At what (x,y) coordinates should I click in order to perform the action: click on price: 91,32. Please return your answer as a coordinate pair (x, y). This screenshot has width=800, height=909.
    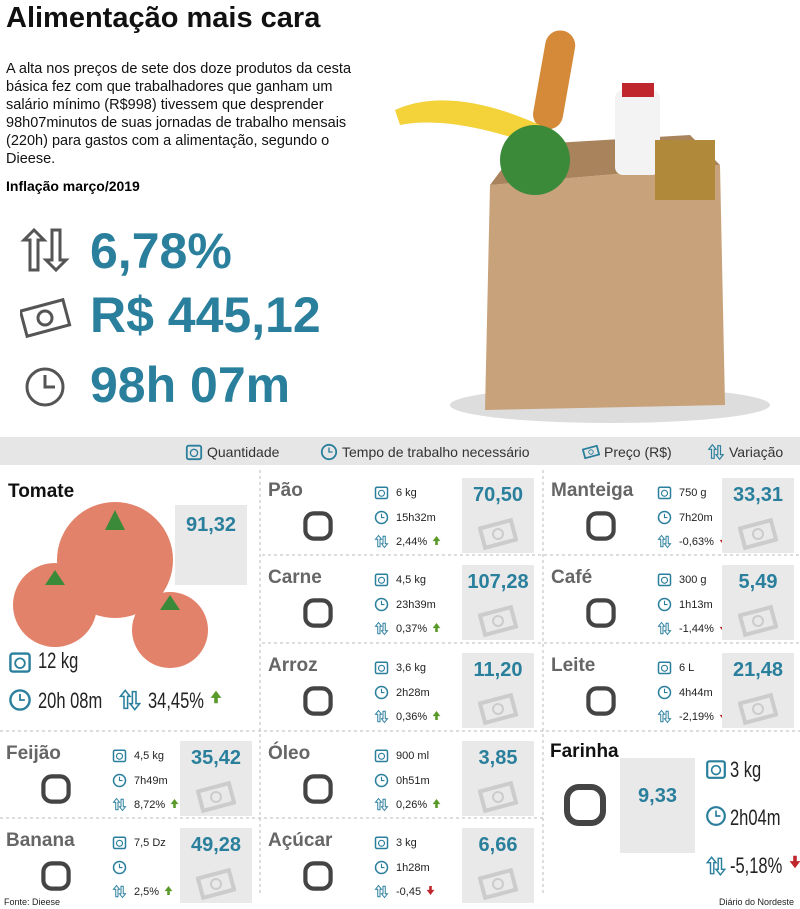
    Looking at the image, I should click on (211, 525).